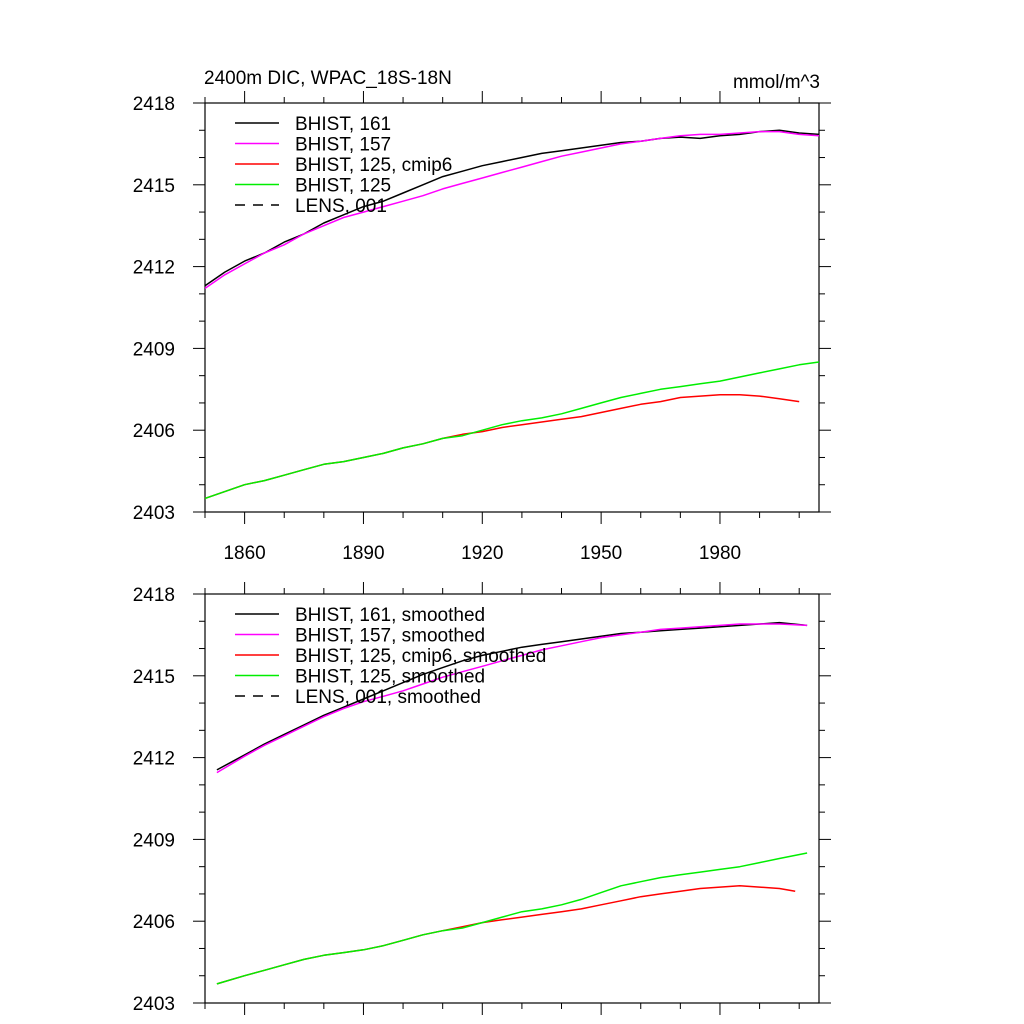 This screenshot has width=1024, height=1024. What do you see at coordinates (363, 553) in the screenshot?
I see `x-tick-label: 1890` at bounding box center [363, 553].